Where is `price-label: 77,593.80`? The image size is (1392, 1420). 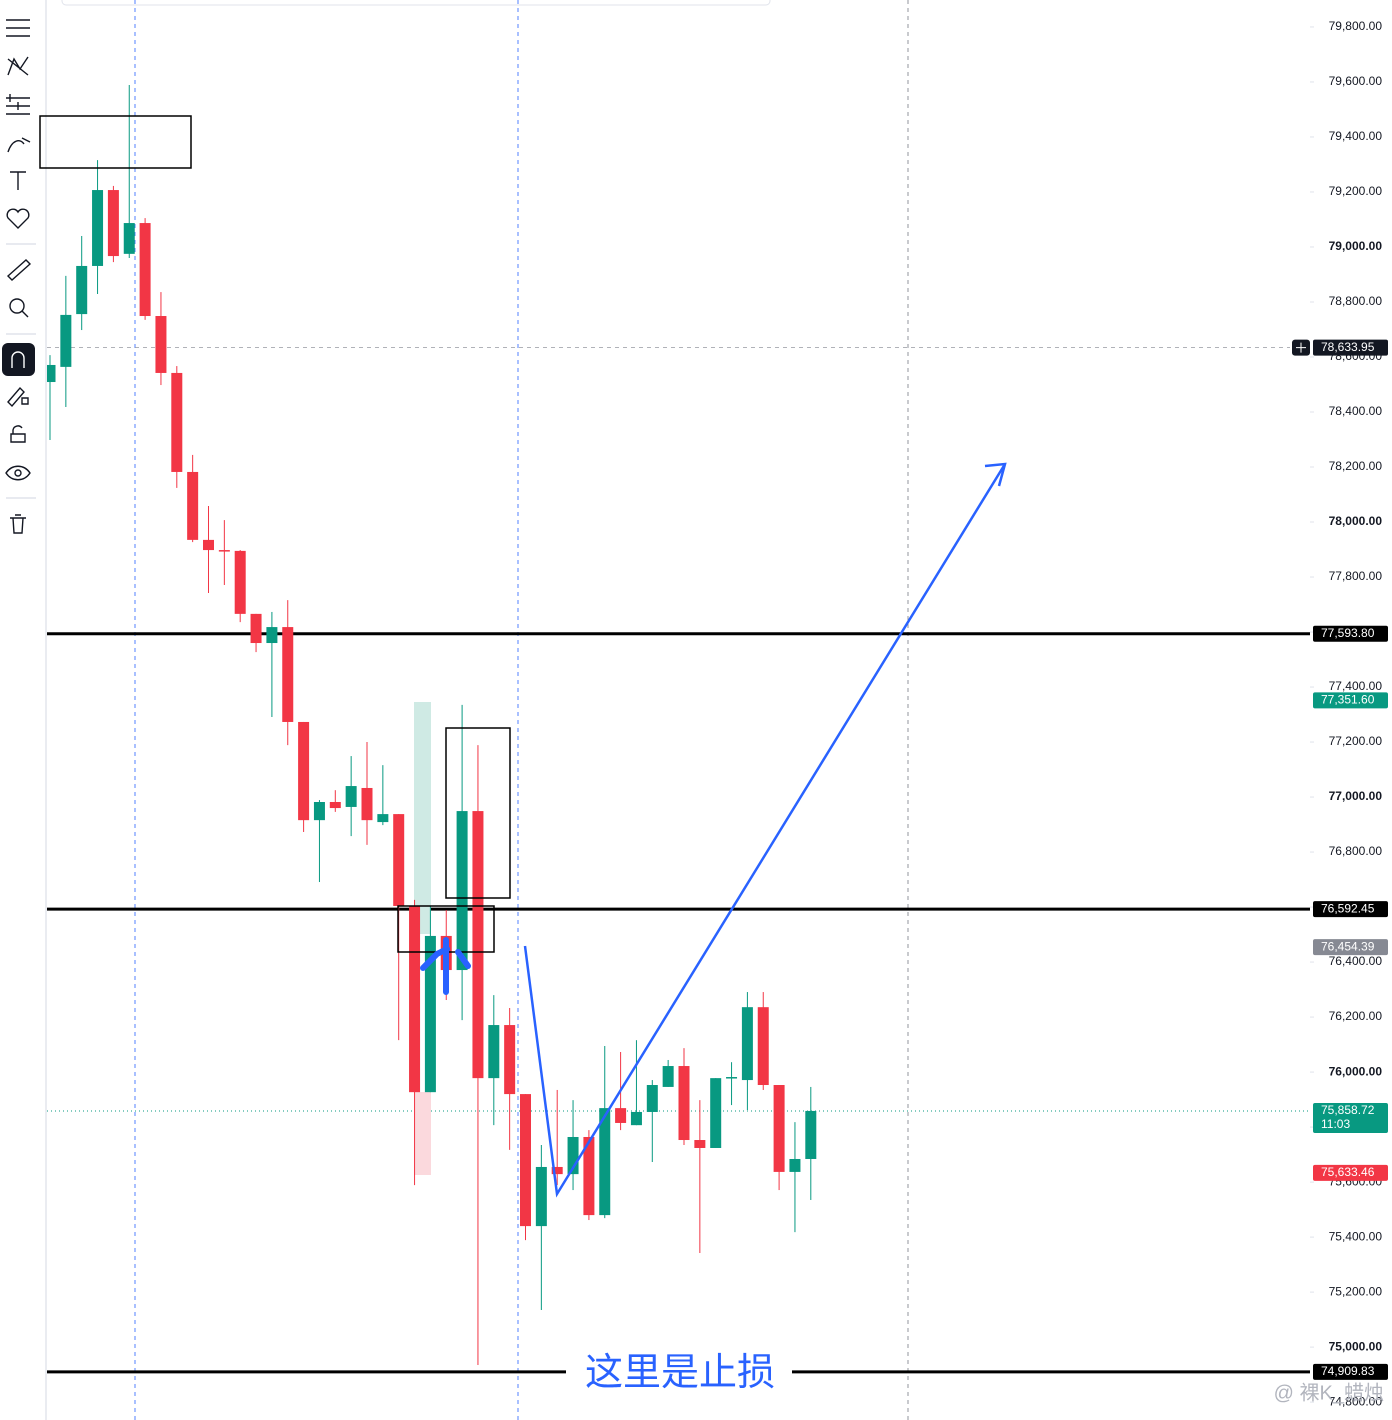
price-label: 77,593.80 is located at coordinates (1348, 633).